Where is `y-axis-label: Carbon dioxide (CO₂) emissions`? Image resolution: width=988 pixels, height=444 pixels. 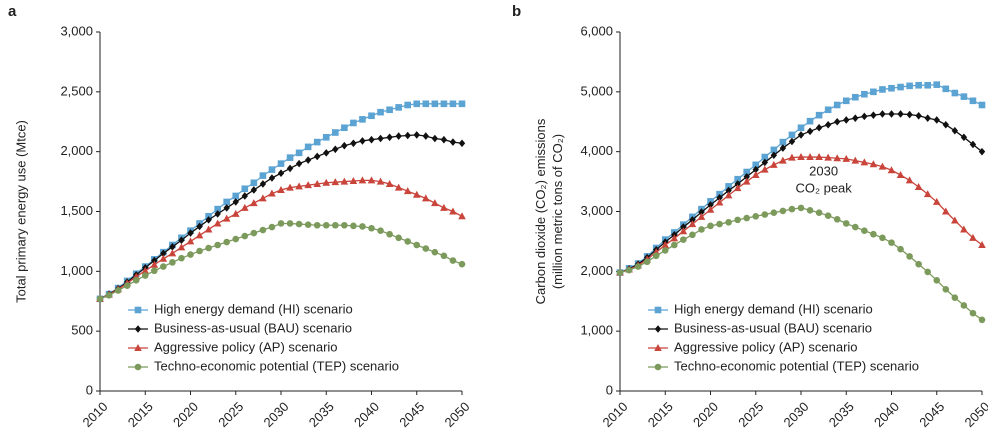
y-axis-label: Carbon dioxide (CO₂) emissions is located at coordinates (540, 211).